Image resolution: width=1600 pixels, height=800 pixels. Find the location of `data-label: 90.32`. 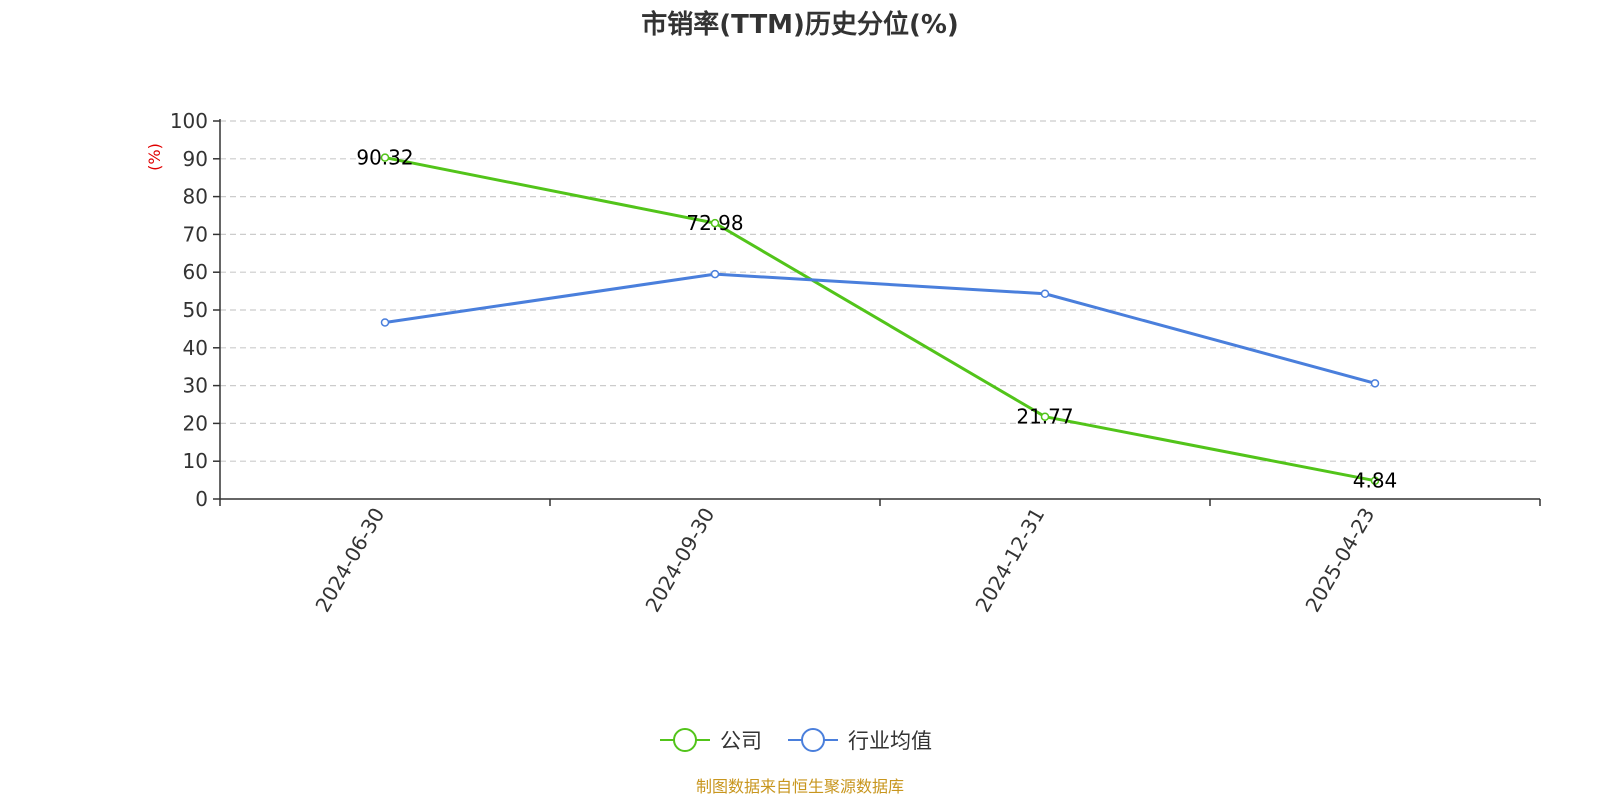

data-label: 90.32 is located at coordinates (384, 158).